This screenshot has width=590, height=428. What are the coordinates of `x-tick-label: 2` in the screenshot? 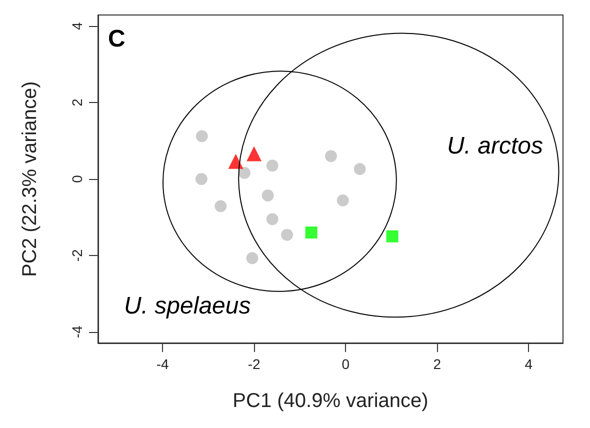 It's located at (437, 364).